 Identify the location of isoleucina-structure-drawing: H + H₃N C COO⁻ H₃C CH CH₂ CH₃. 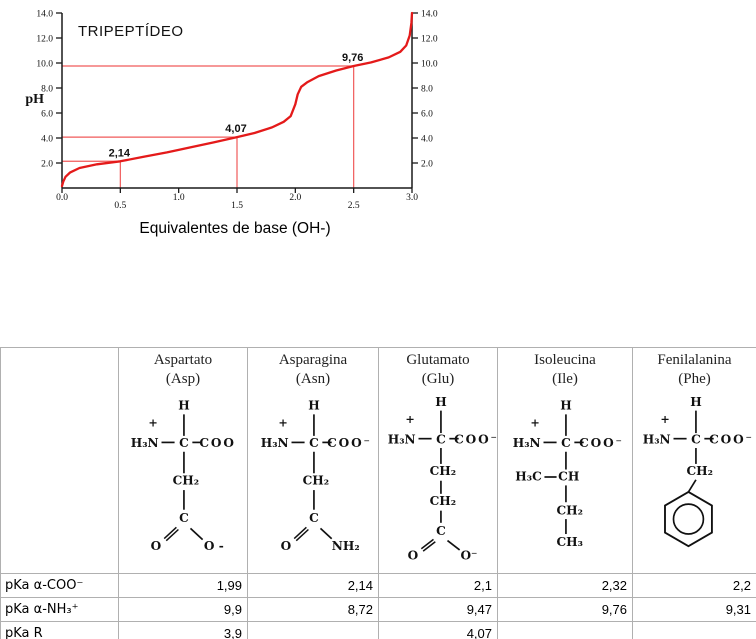
(568, 474).